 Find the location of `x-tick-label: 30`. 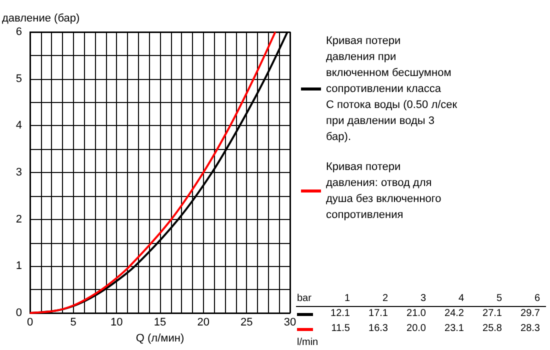

x-tick-label: 30 is located at coordinates (290, 322).